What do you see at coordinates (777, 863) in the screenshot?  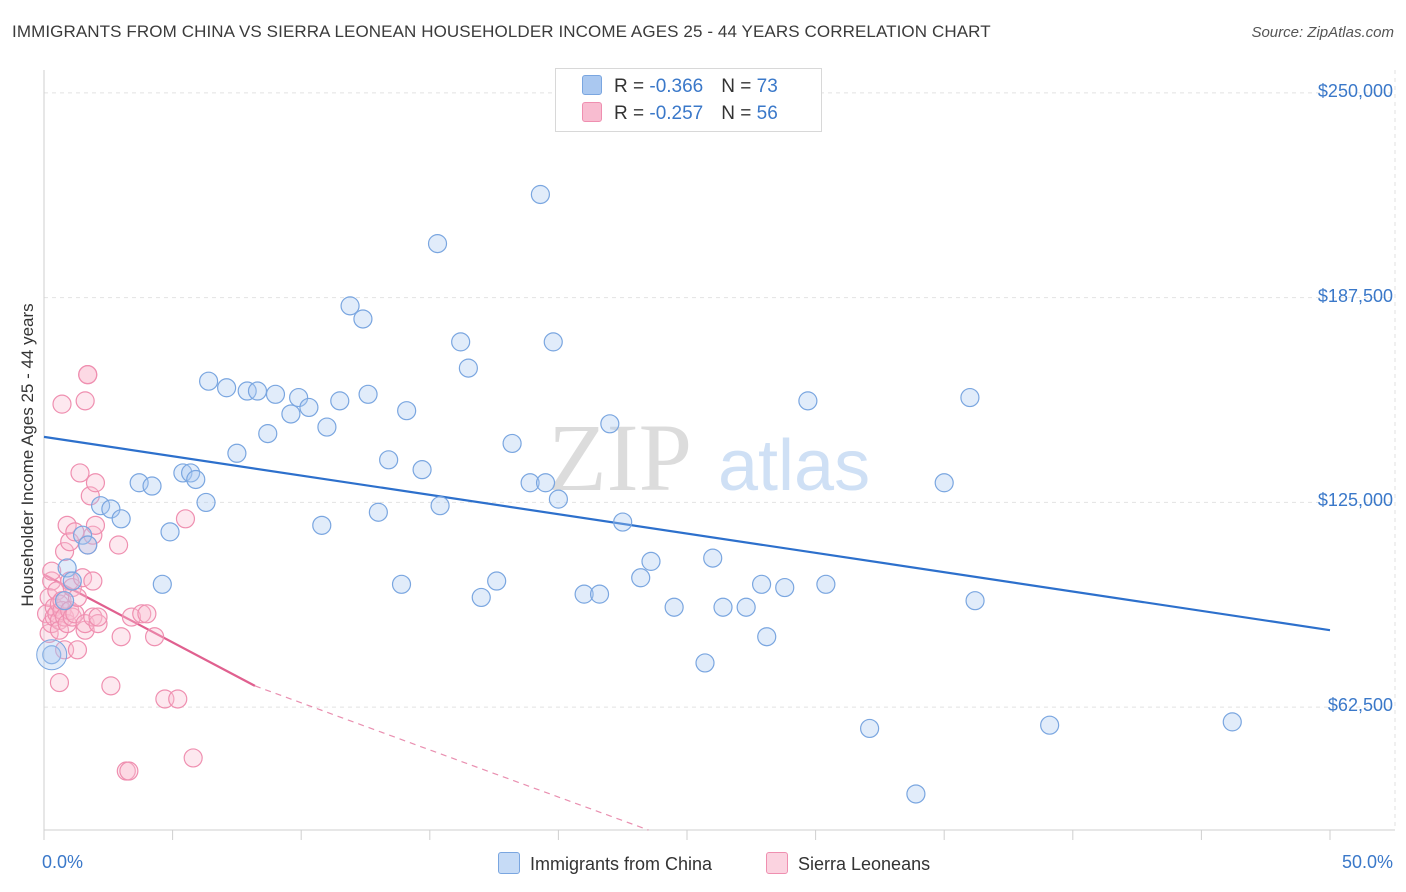 I see `bottom-legend-swatch-sierra` at bounding box center [777, 863].